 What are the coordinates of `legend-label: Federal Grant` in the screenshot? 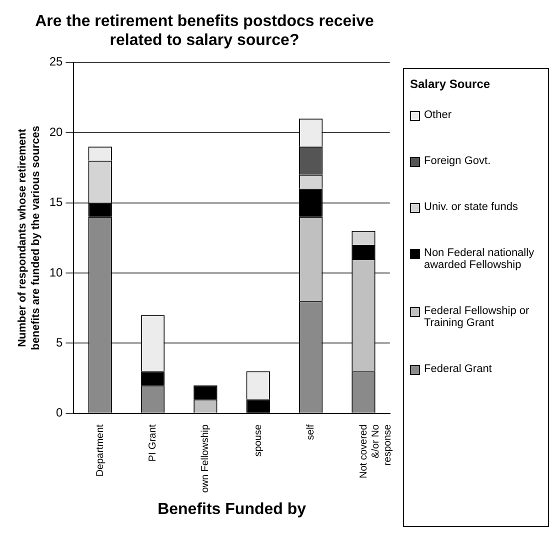 It's located at (458, 369).